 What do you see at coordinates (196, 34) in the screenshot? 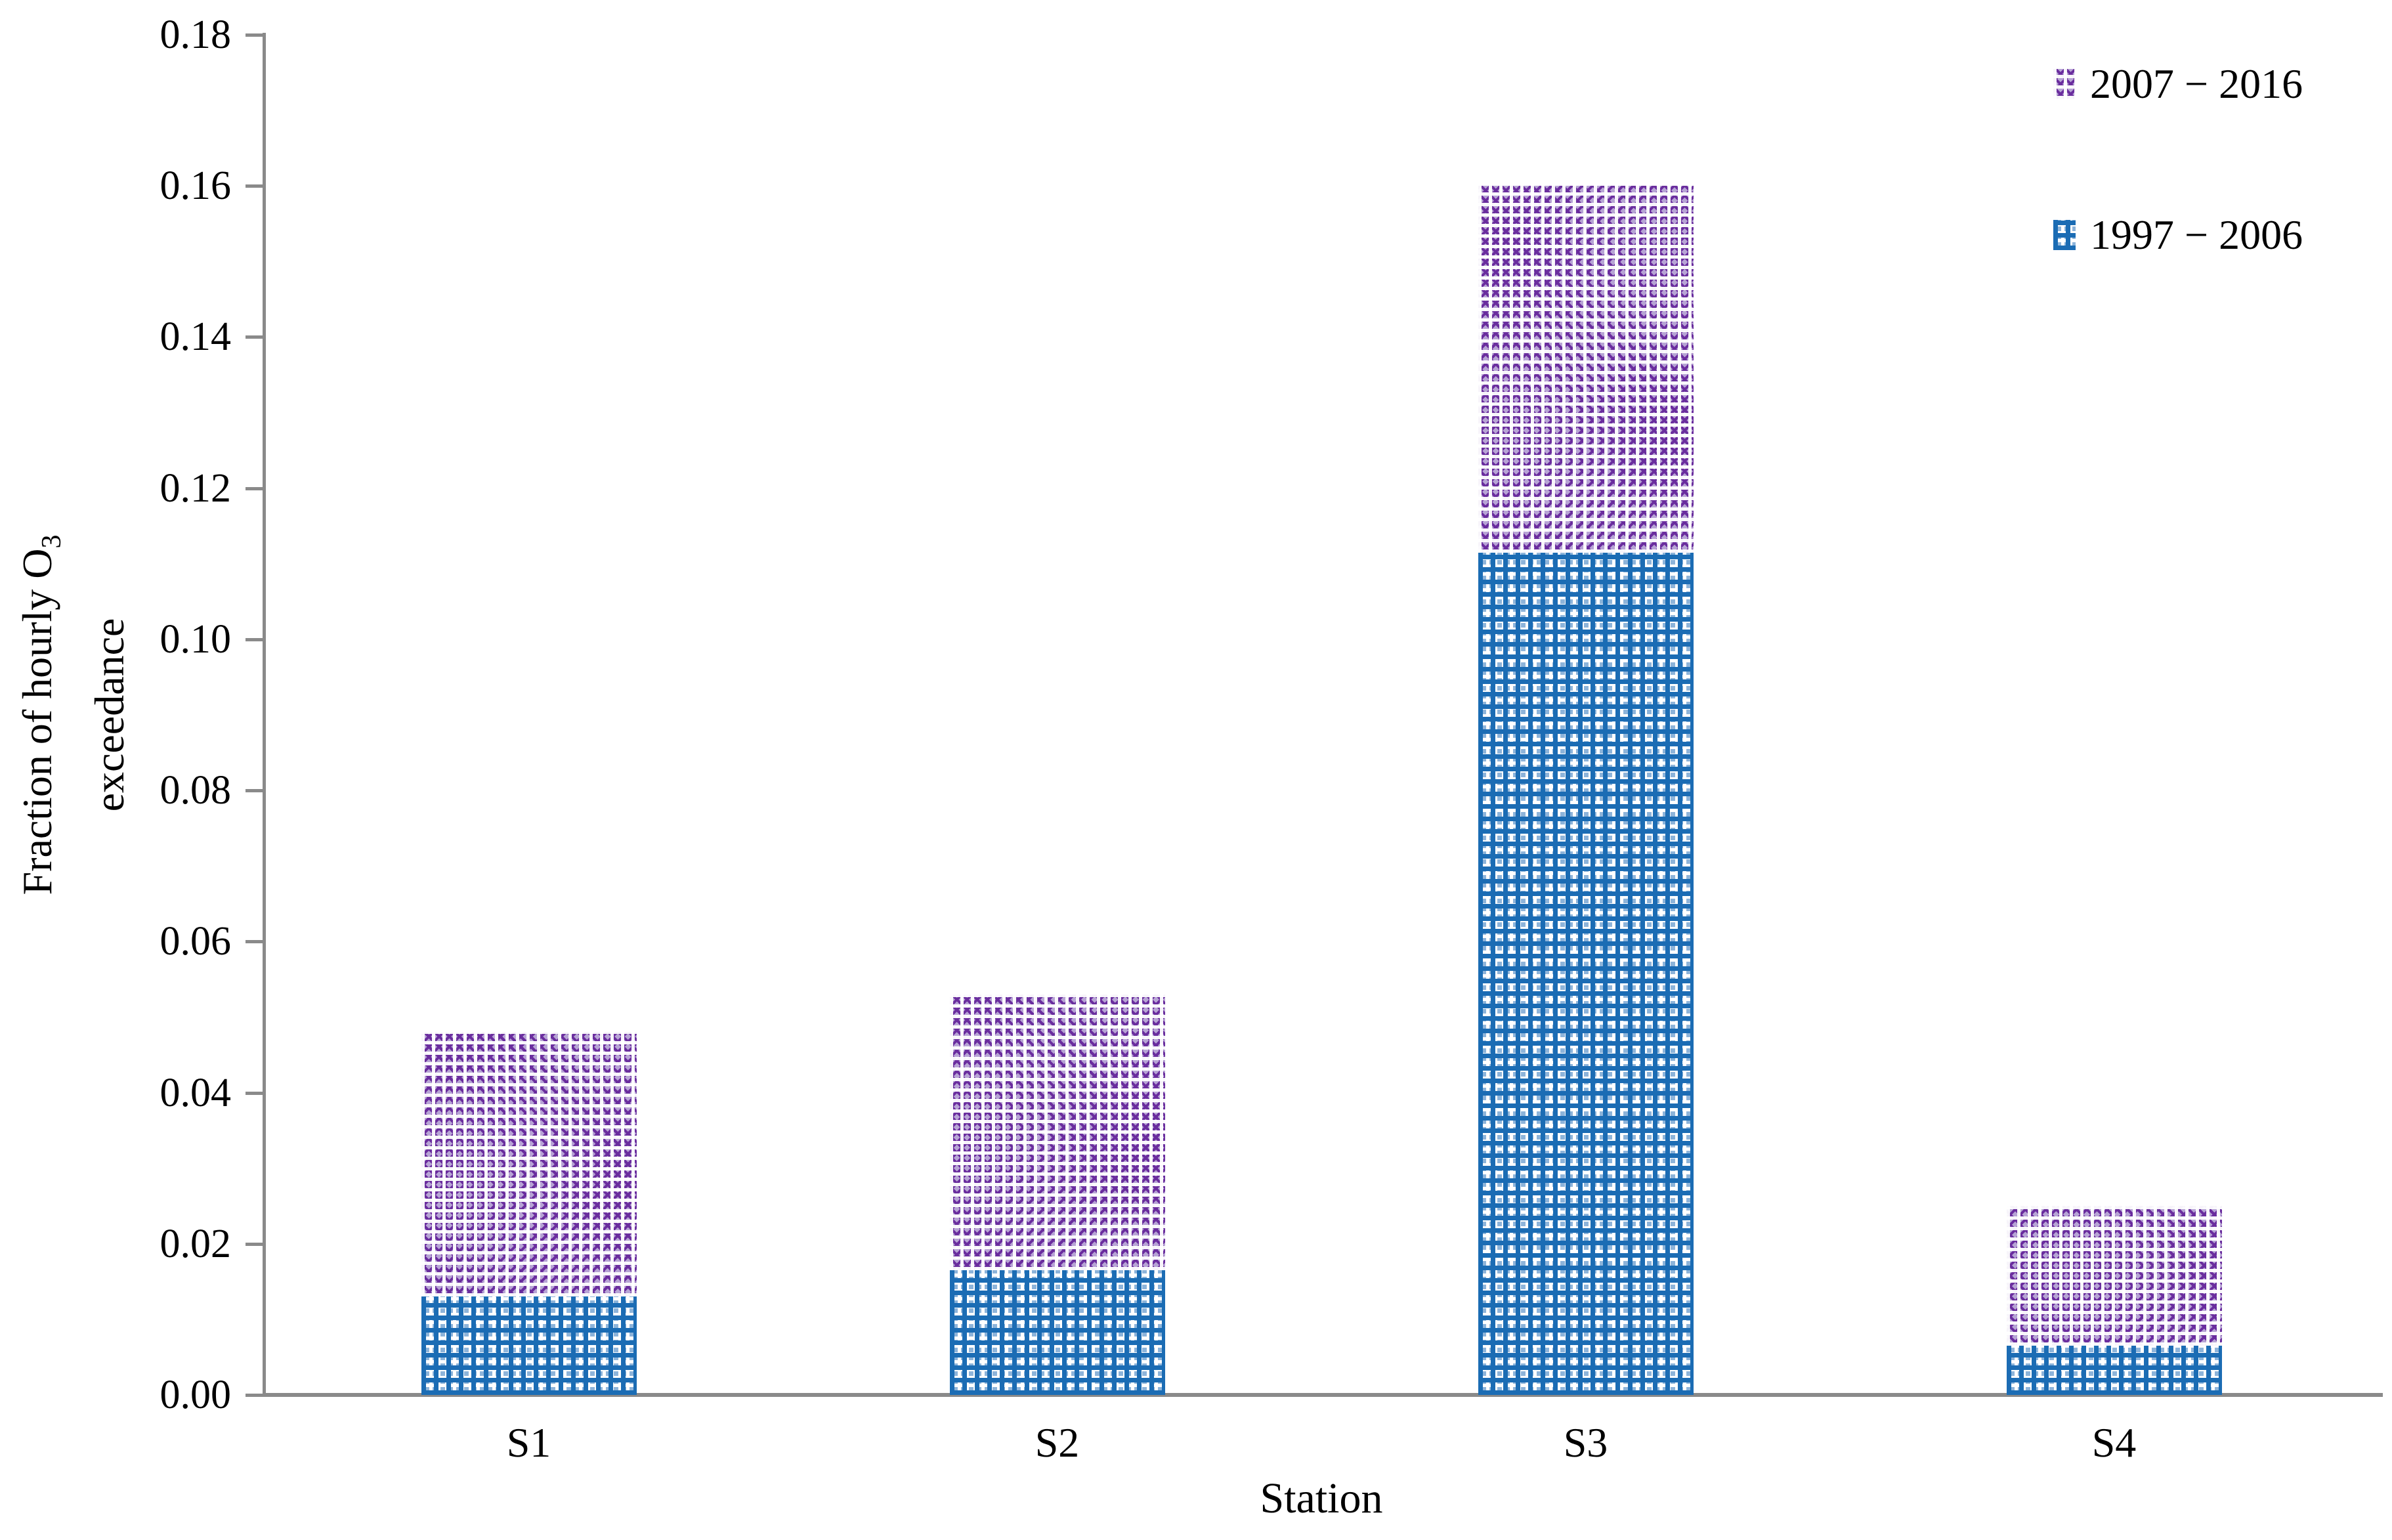
I see `y-tick-label: 0.18` at bounding box center [196, 34].